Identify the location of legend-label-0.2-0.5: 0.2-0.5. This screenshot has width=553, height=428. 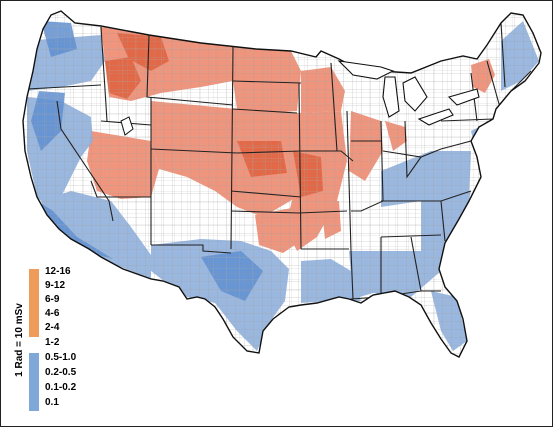
(61, 372).